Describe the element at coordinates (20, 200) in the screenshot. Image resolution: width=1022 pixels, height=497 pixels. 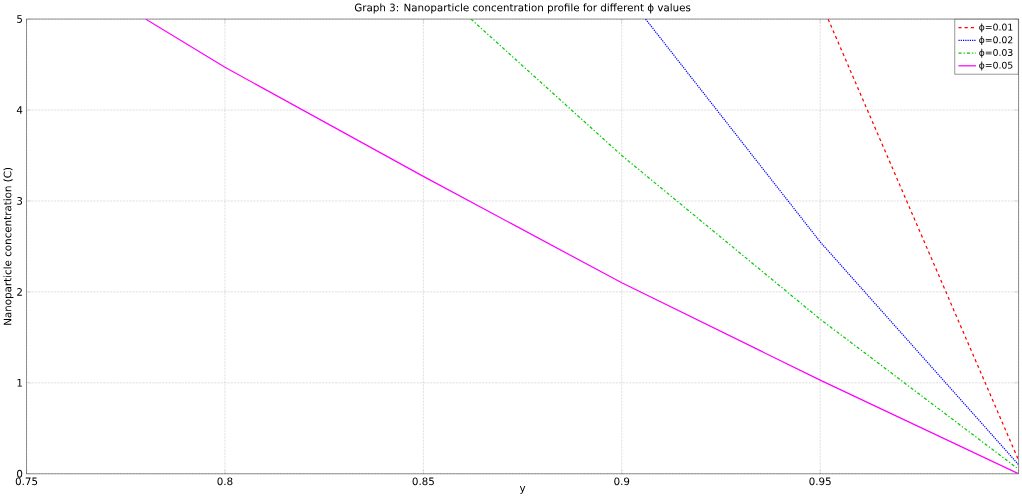
I see `y-tick-label: 3` at that location.